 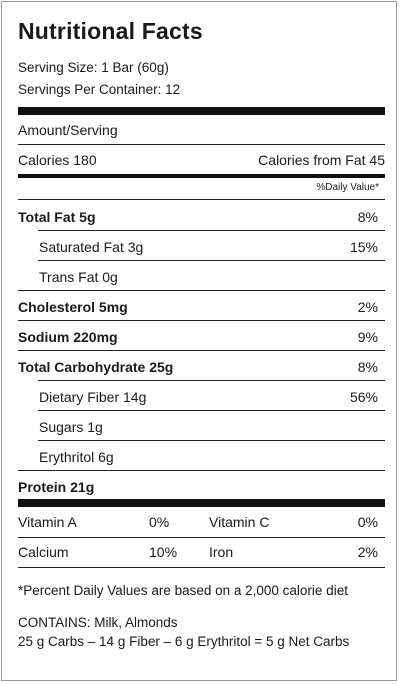 I want to click on nutrient-name: Dietary Fiber 14g, so click(x=93, y=397).